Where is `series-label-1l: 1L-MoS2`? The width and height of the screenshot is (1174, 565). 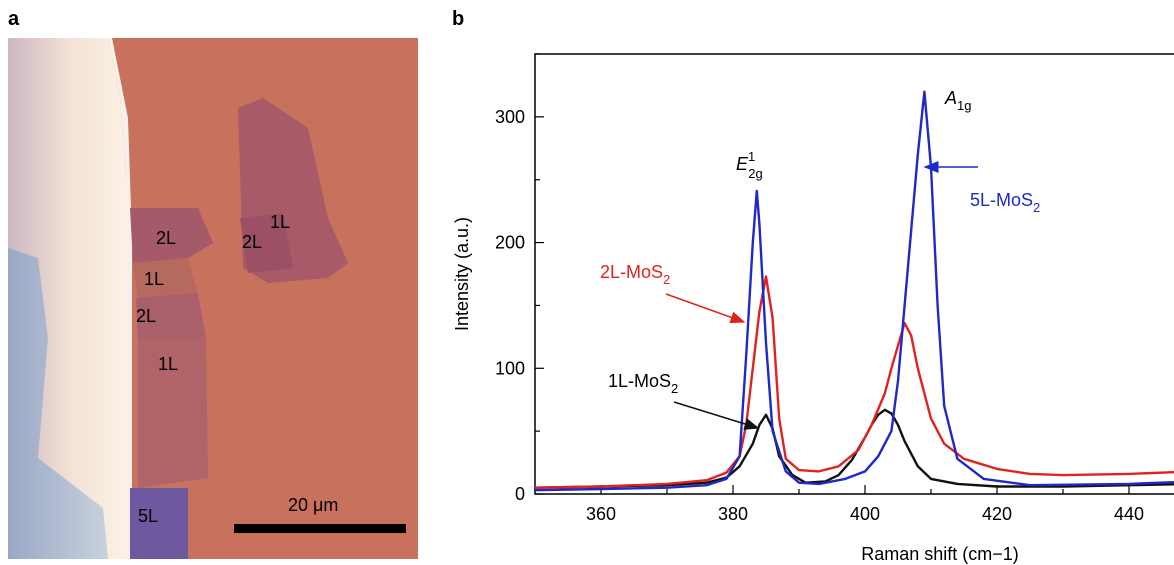 series-label-1l: 1L-MoS2 is located at coordinates (643, 383).